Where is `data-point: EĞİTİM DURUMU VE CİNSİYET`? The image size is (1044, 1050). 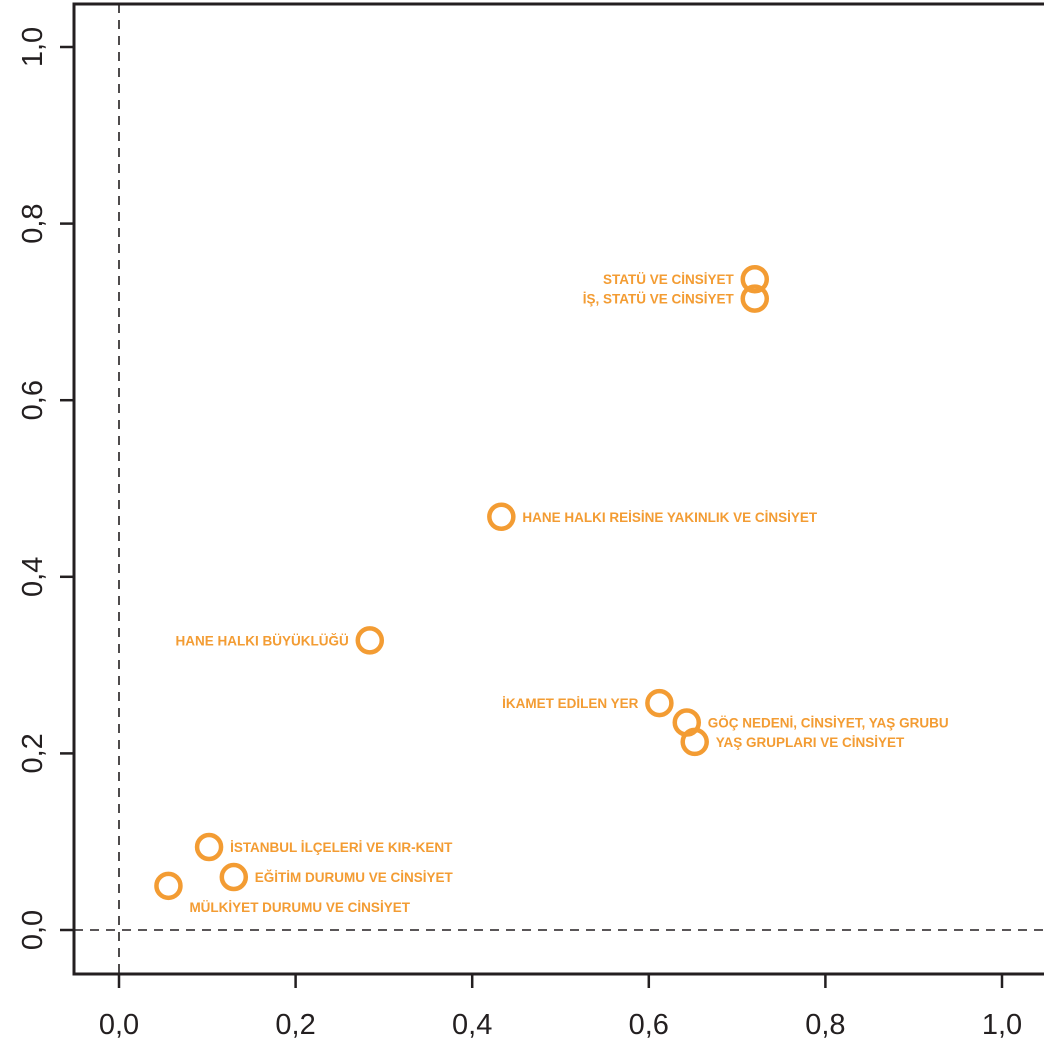
data-point: EĞİTİM DURUMU VE CİNSİYET is located at coordinates (336, 877).